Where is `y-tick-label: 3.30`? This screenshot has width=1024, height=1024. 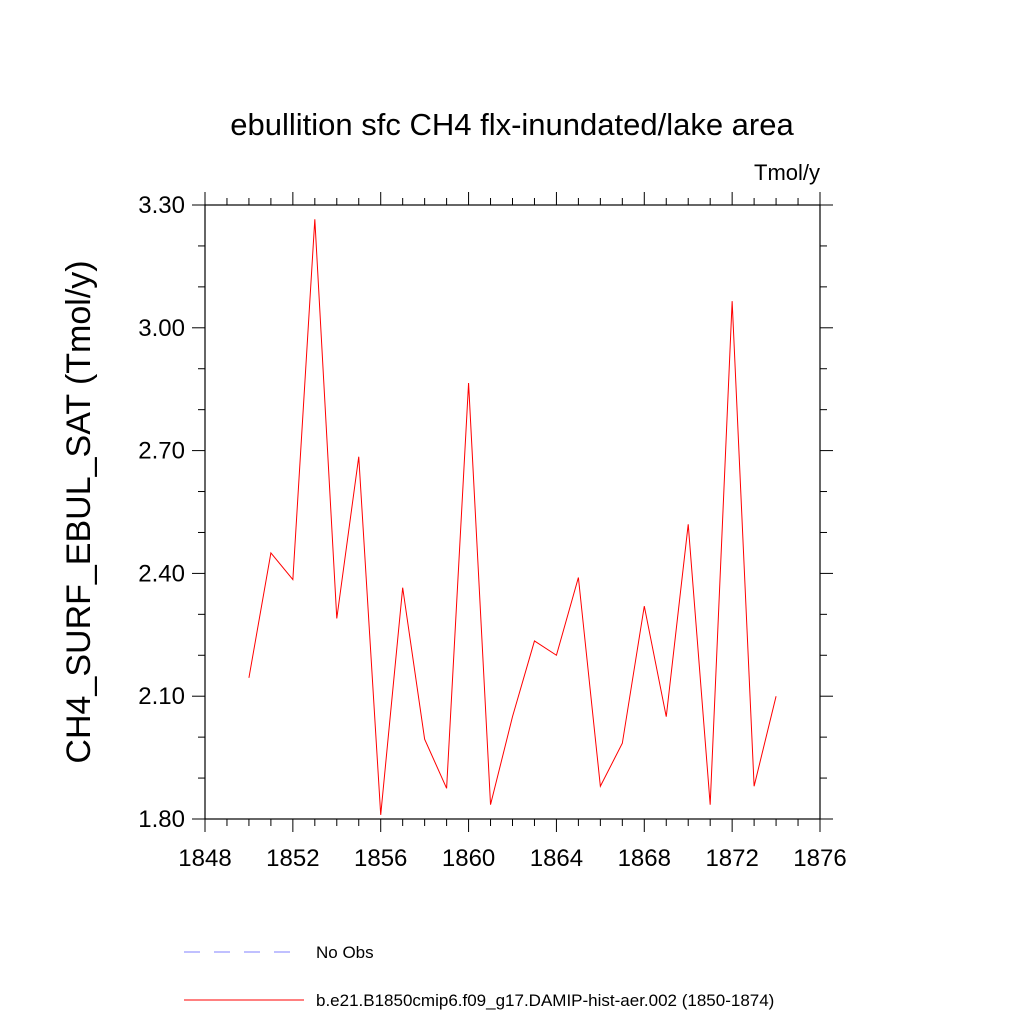
y-tick-label: 3.30 is located at coordinates (161, 205).